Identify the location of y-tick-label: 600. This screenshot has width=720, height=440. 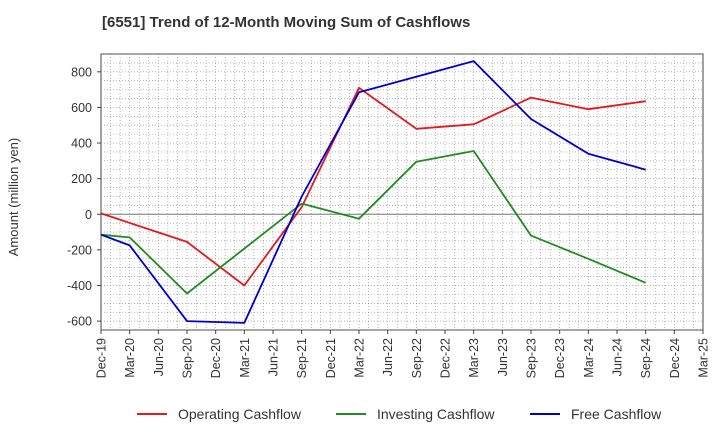
(81, 108).